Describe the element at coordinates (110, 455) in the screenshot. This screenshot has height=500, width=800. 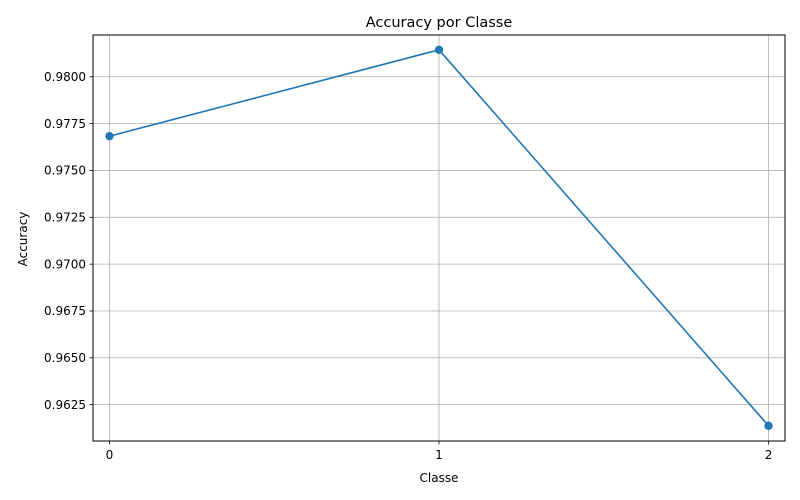
I see `x-tick-label: 0` at that location.